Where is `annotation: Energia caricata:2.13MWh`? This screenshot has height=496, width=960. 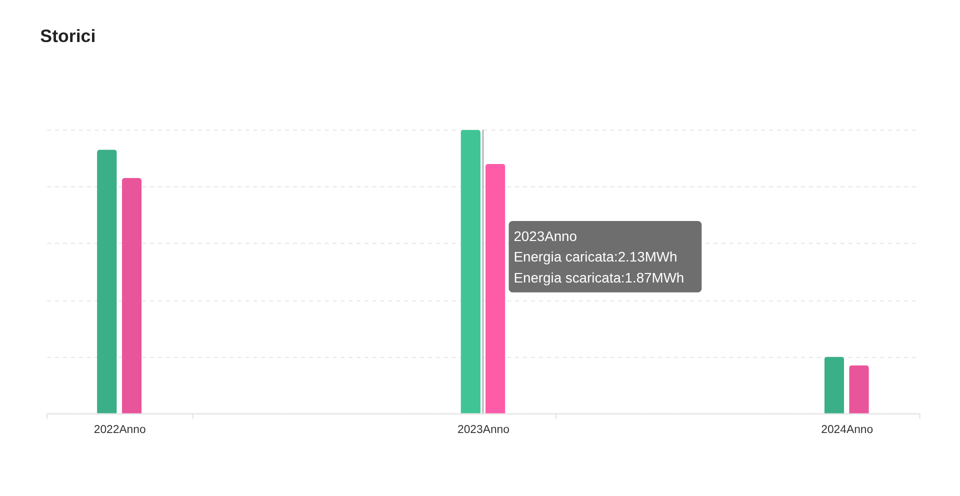
annotation: Energia caricata:2.13MWh is located at coordinates (596, 256).